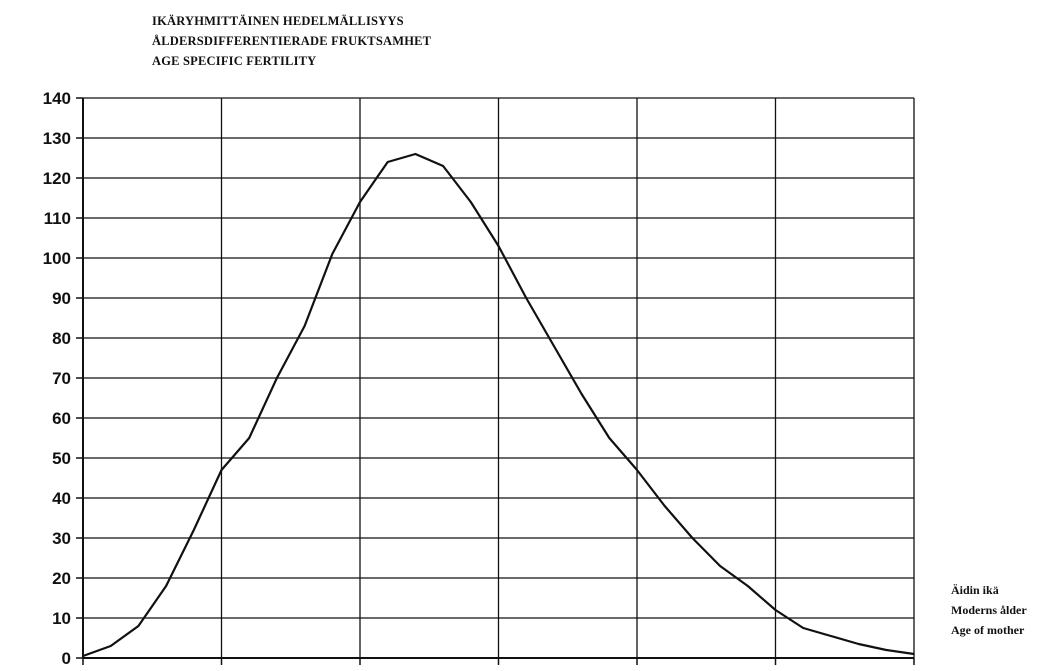 The width and height of the screenshot is (1055, 671). What do you see at coordinates (57, 218) in the screenshot?
I see `ytick-label-110: 110` at bounding box center [57, 218].